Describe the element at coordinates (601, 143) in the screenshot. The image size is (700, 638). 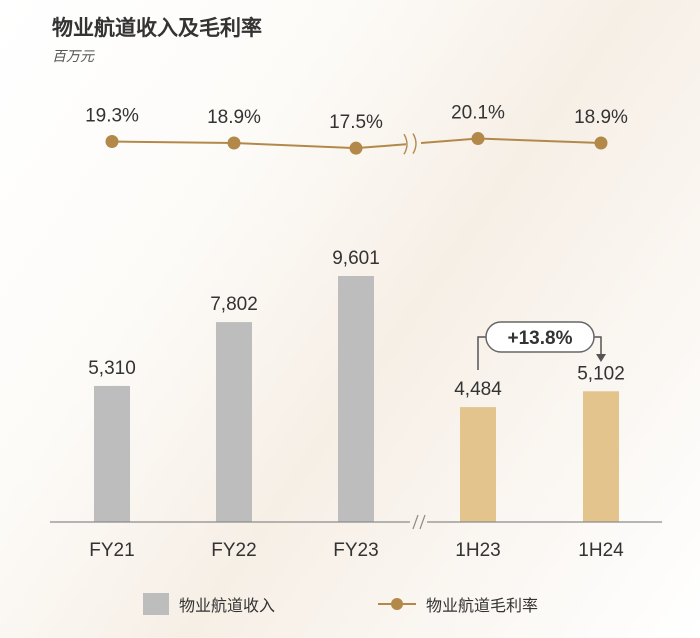
I see `margin-point-1H24` at that location.